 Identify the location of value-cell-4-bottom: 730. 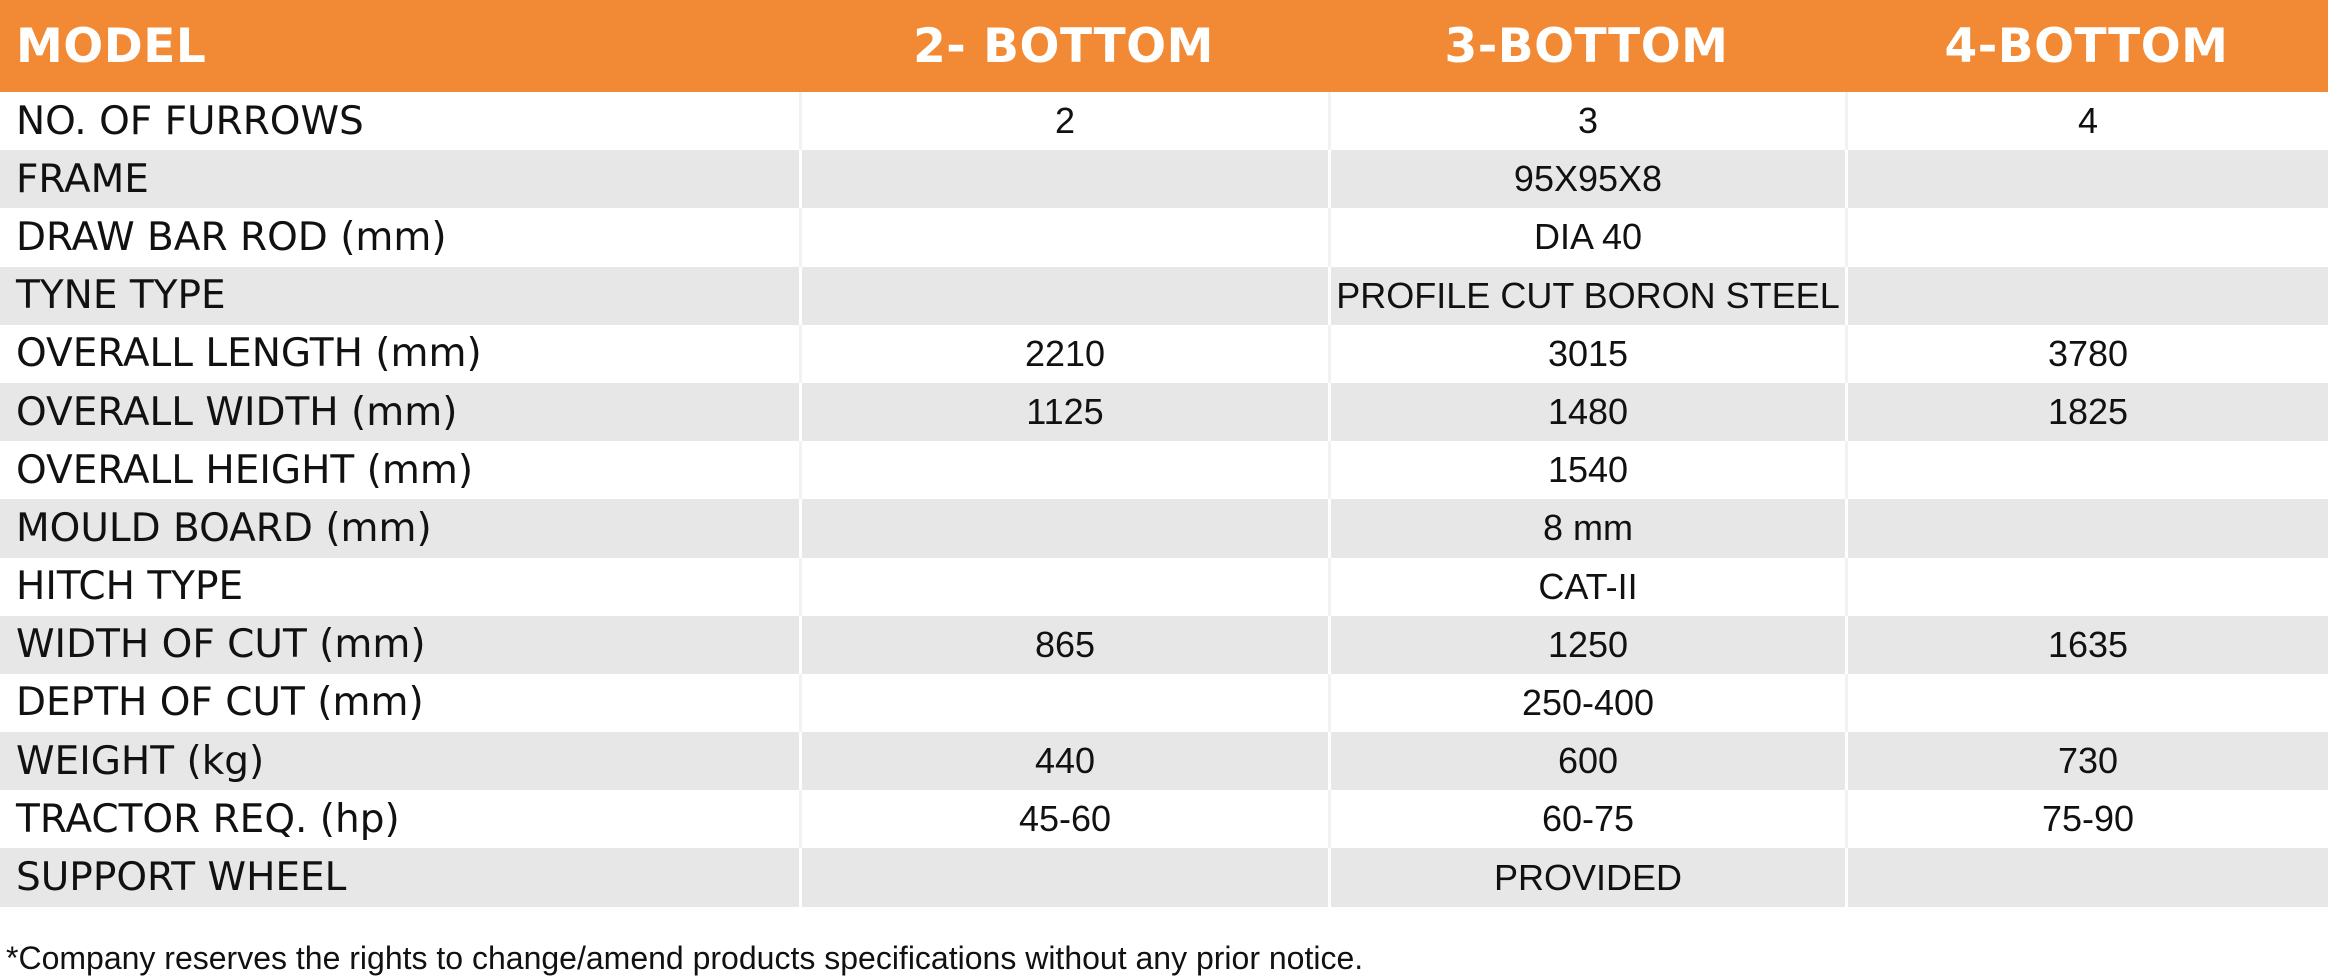
(2086, 761).